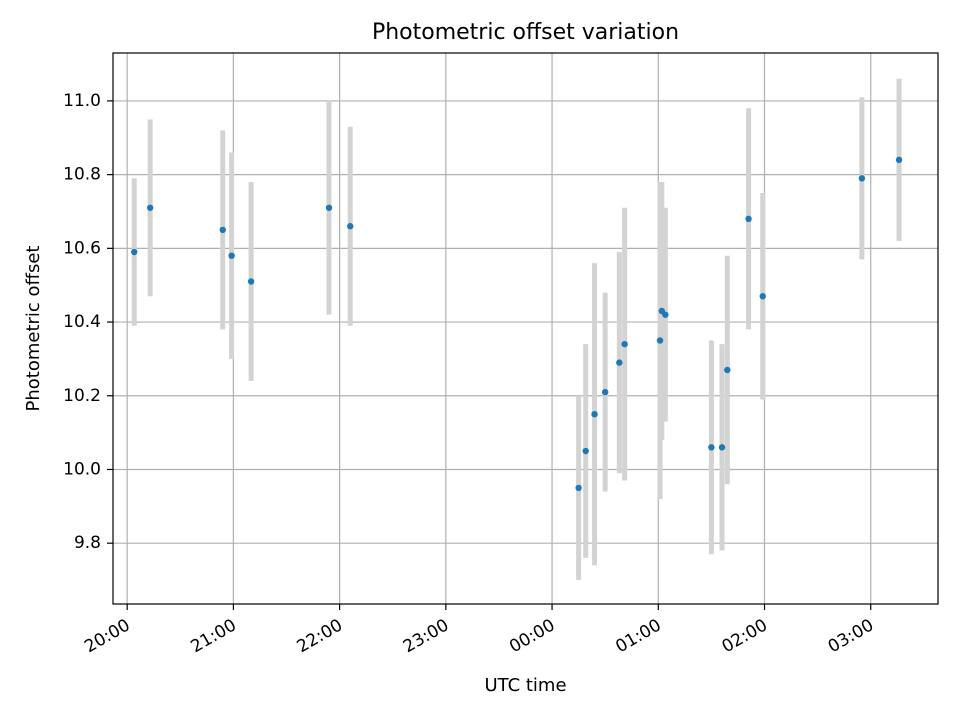 The image size is (960, 720). I want to click on y-tick-label: 10.8, so click(82, 175).